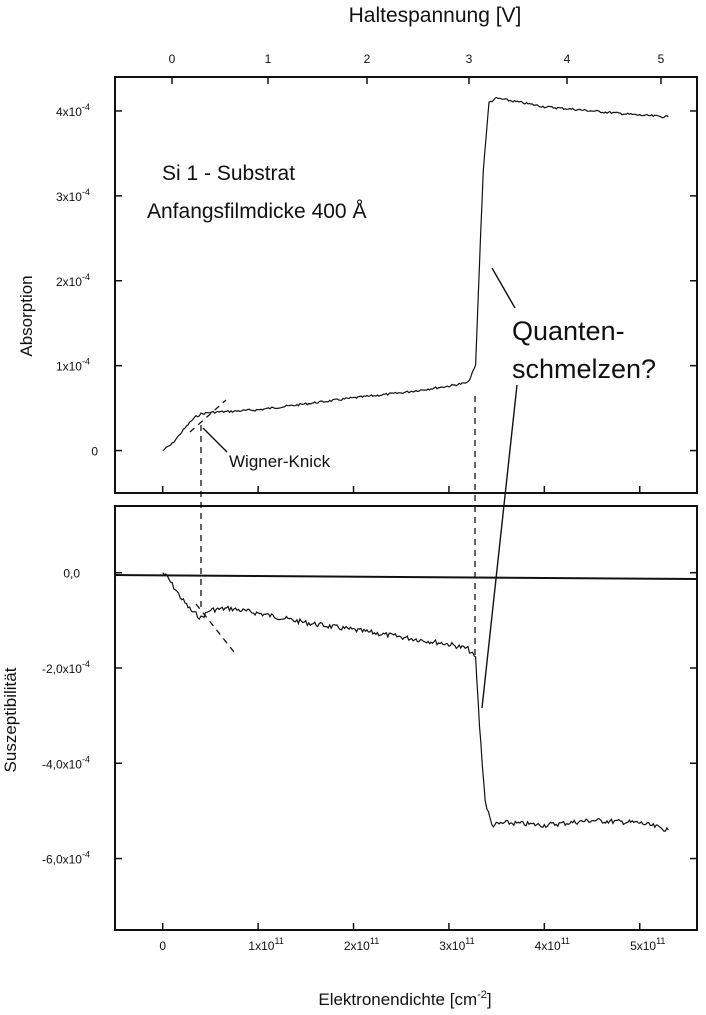 This screenshot has height=1015, width=706. I want to click on melting-pointer-bottom, so click(499, 546).